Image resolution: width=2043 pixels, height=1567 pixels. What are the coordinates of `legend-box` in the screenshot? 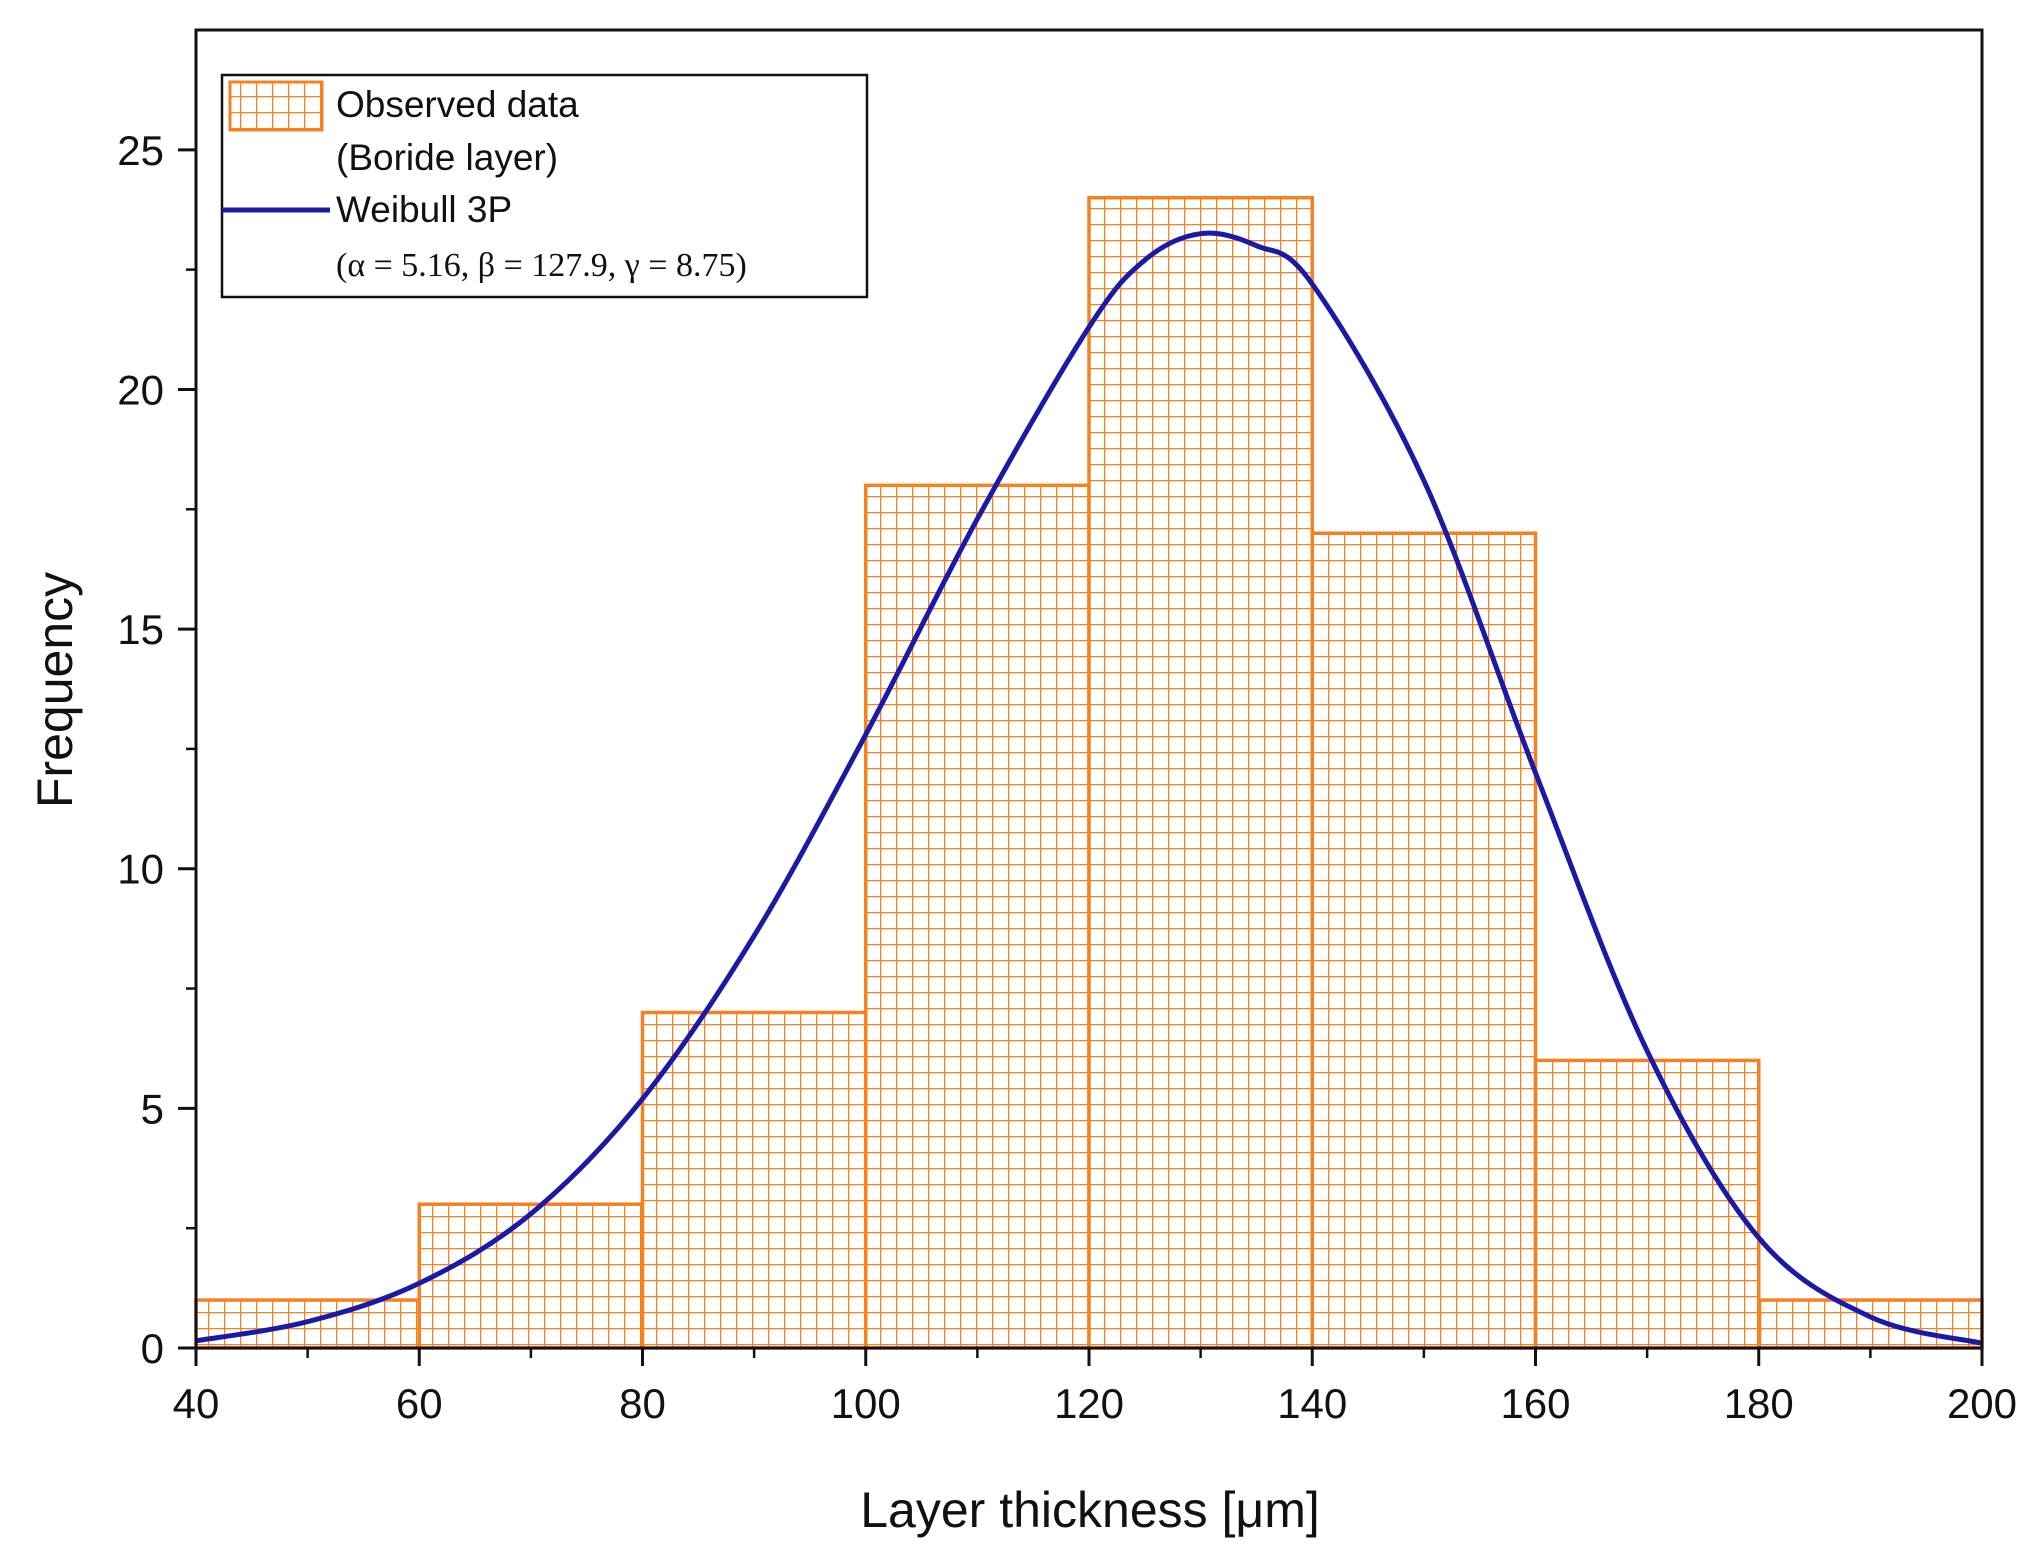 It's located at (544, 186).